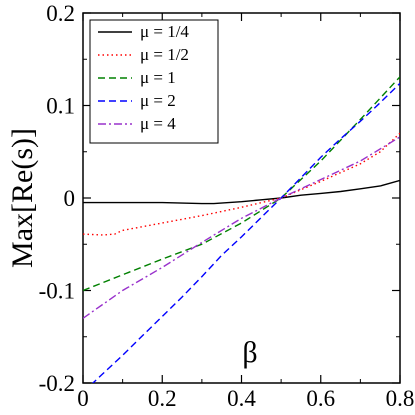  Describe the element at coordinates (83, 398) in the screenshot. I see `x-tick-label: 0` at that location.